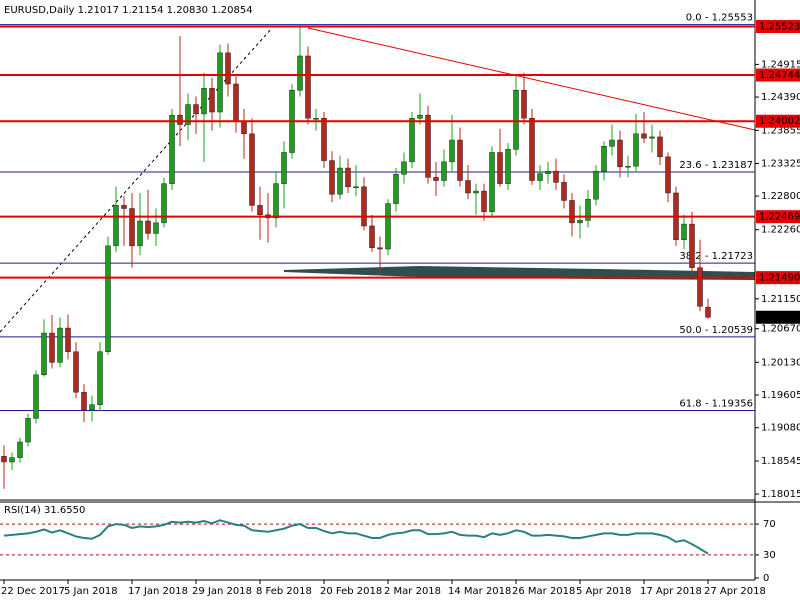  Describe the element at coordinates (351, 591) in the screenshot. I see `x-tick-label: 20 Feb 2018` at that location.